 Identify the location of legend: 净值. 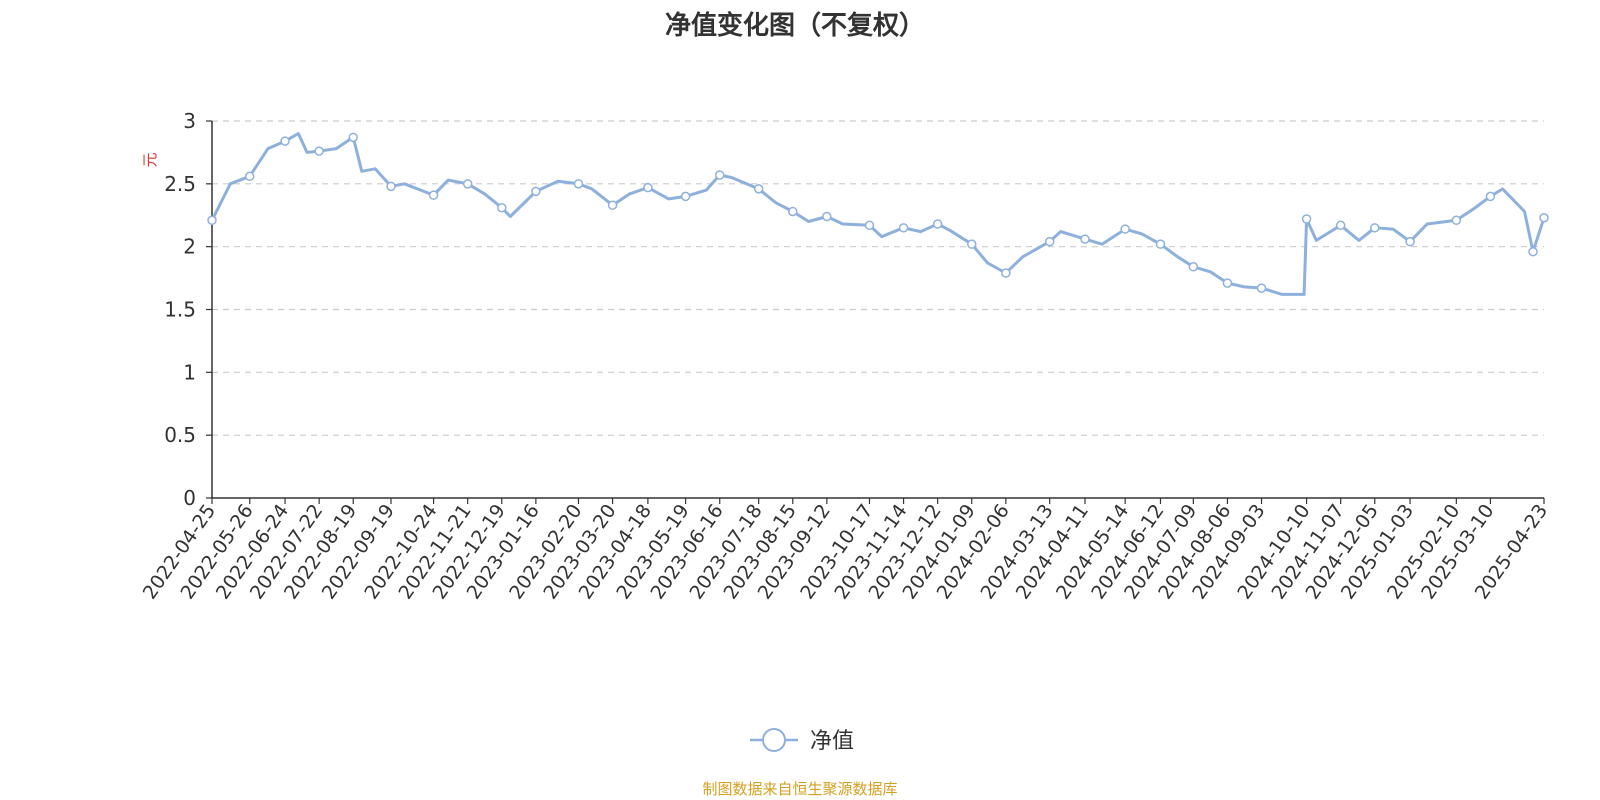
(802, 741).